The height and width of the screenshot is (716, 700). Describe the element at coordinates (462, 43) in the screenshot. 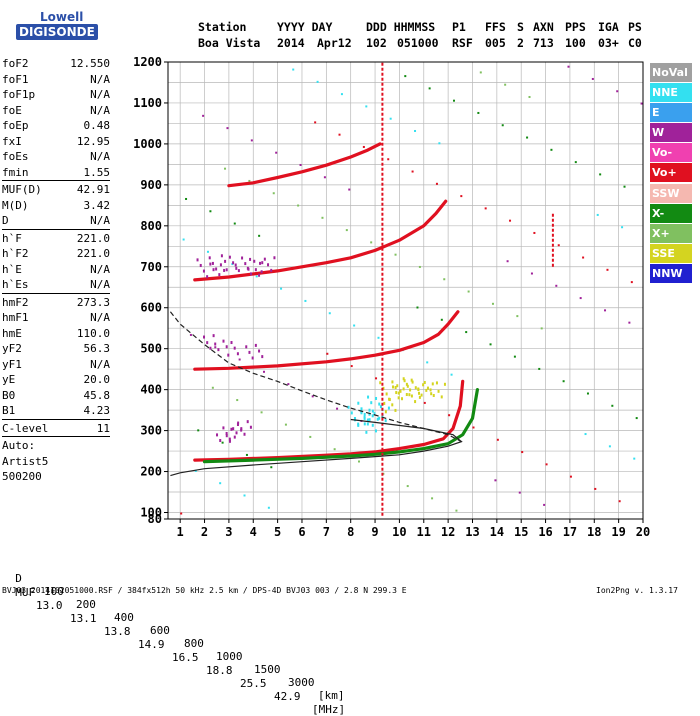

I see `header-p1: RSF` at that location.